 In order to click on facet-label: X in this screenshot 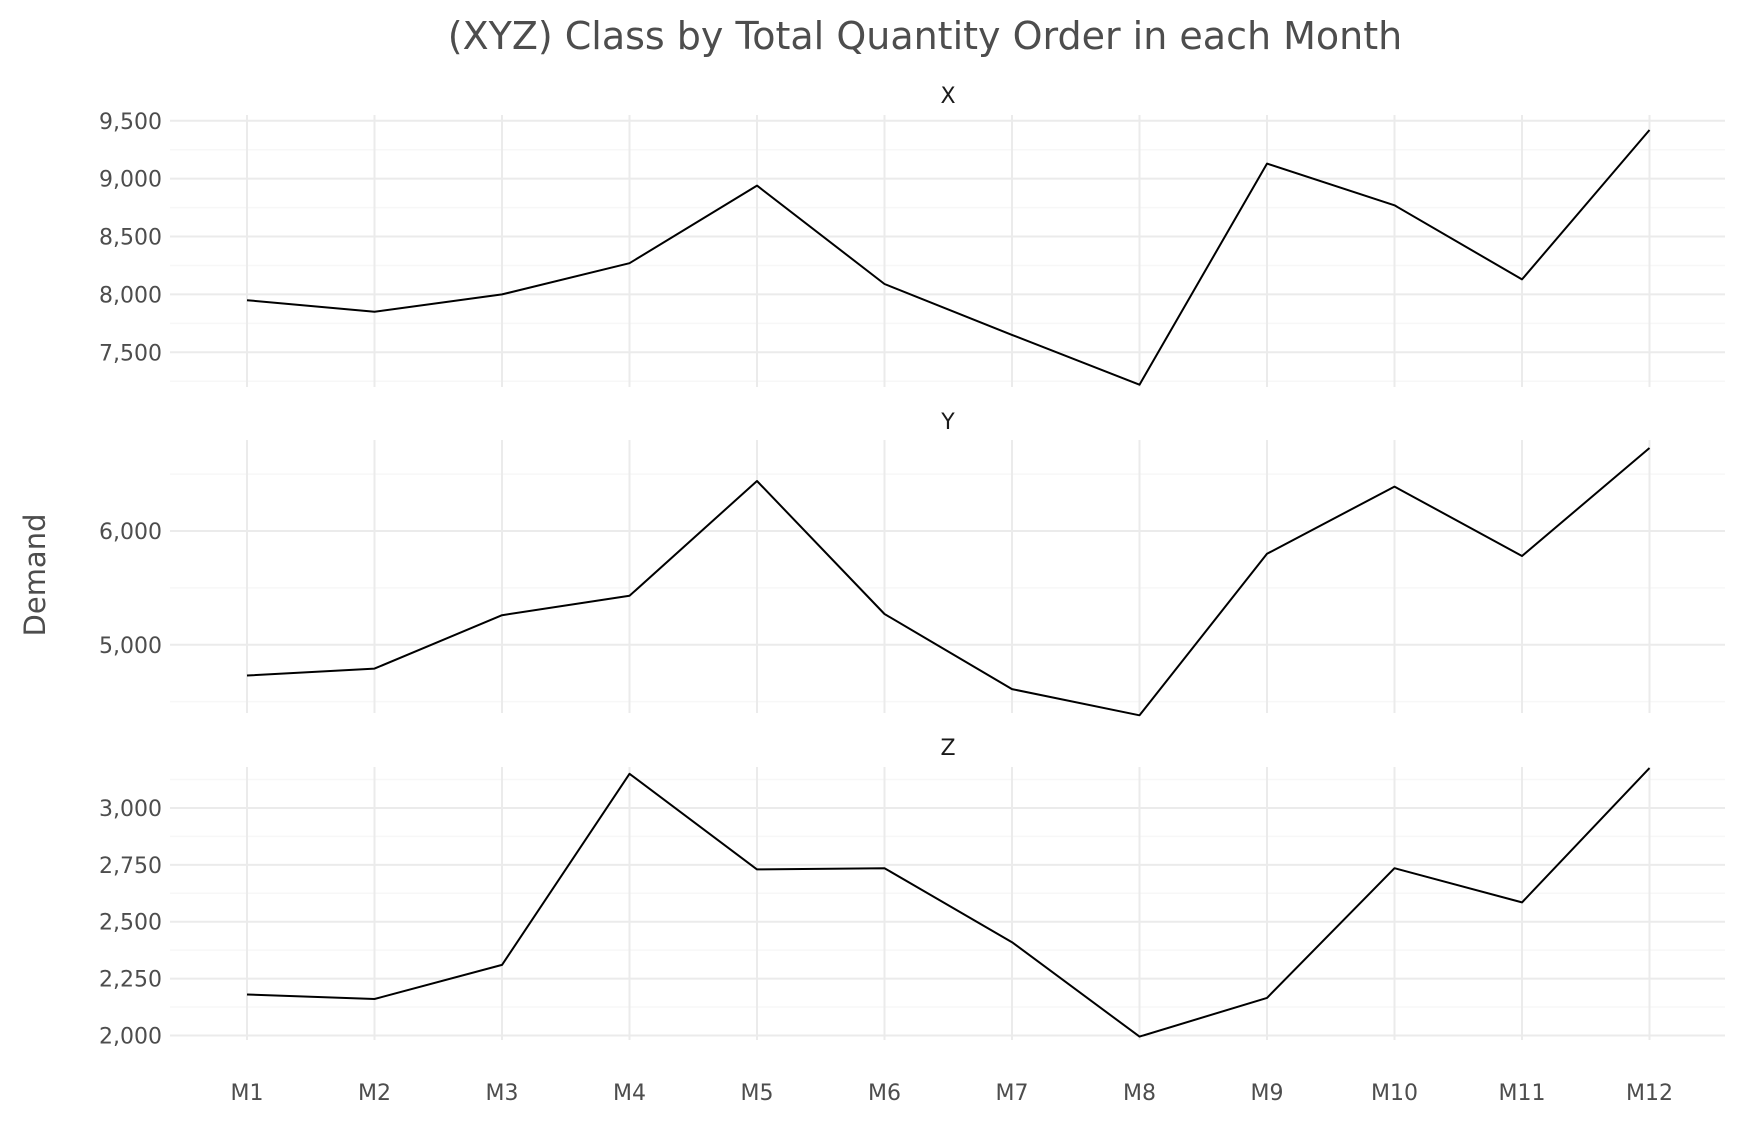, I will do `click(947, 96)`.